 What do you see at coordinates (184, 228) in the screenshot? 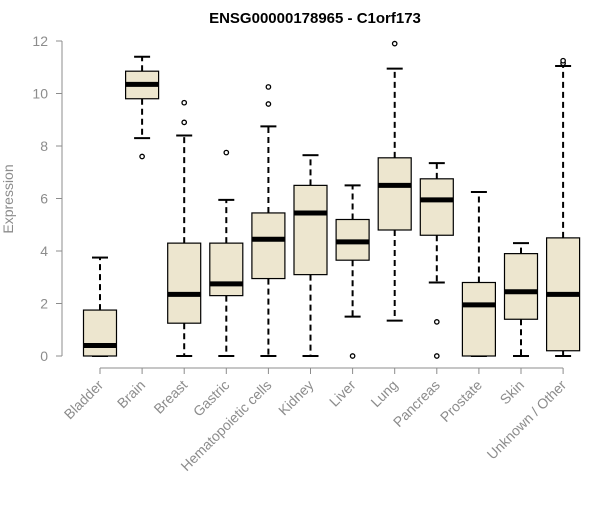
I see `box-breast` at bounding box center [184, 228].